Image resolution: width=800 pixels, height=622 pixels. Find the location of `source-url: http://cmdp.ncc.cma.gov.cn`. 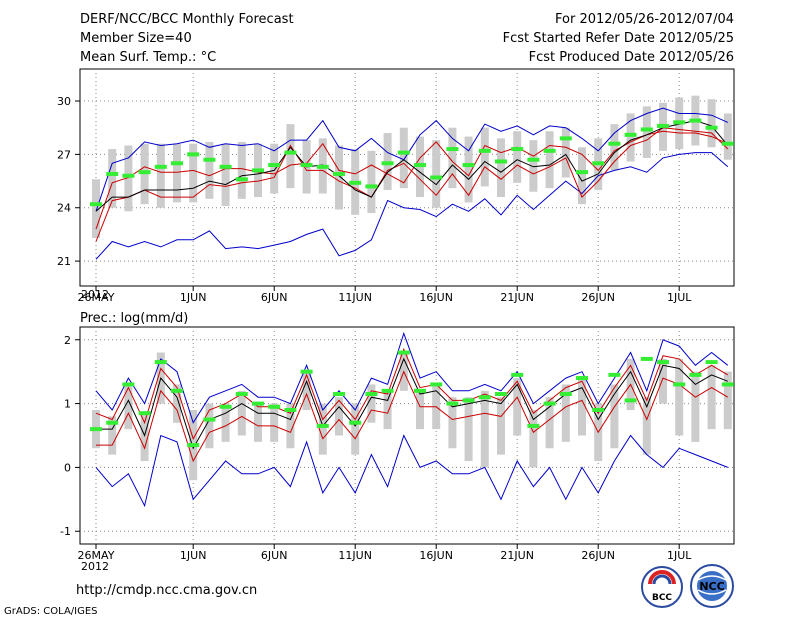

source-url: http://cmdp.ncc.cma.gov.cn is located at coordinates (166, 590).